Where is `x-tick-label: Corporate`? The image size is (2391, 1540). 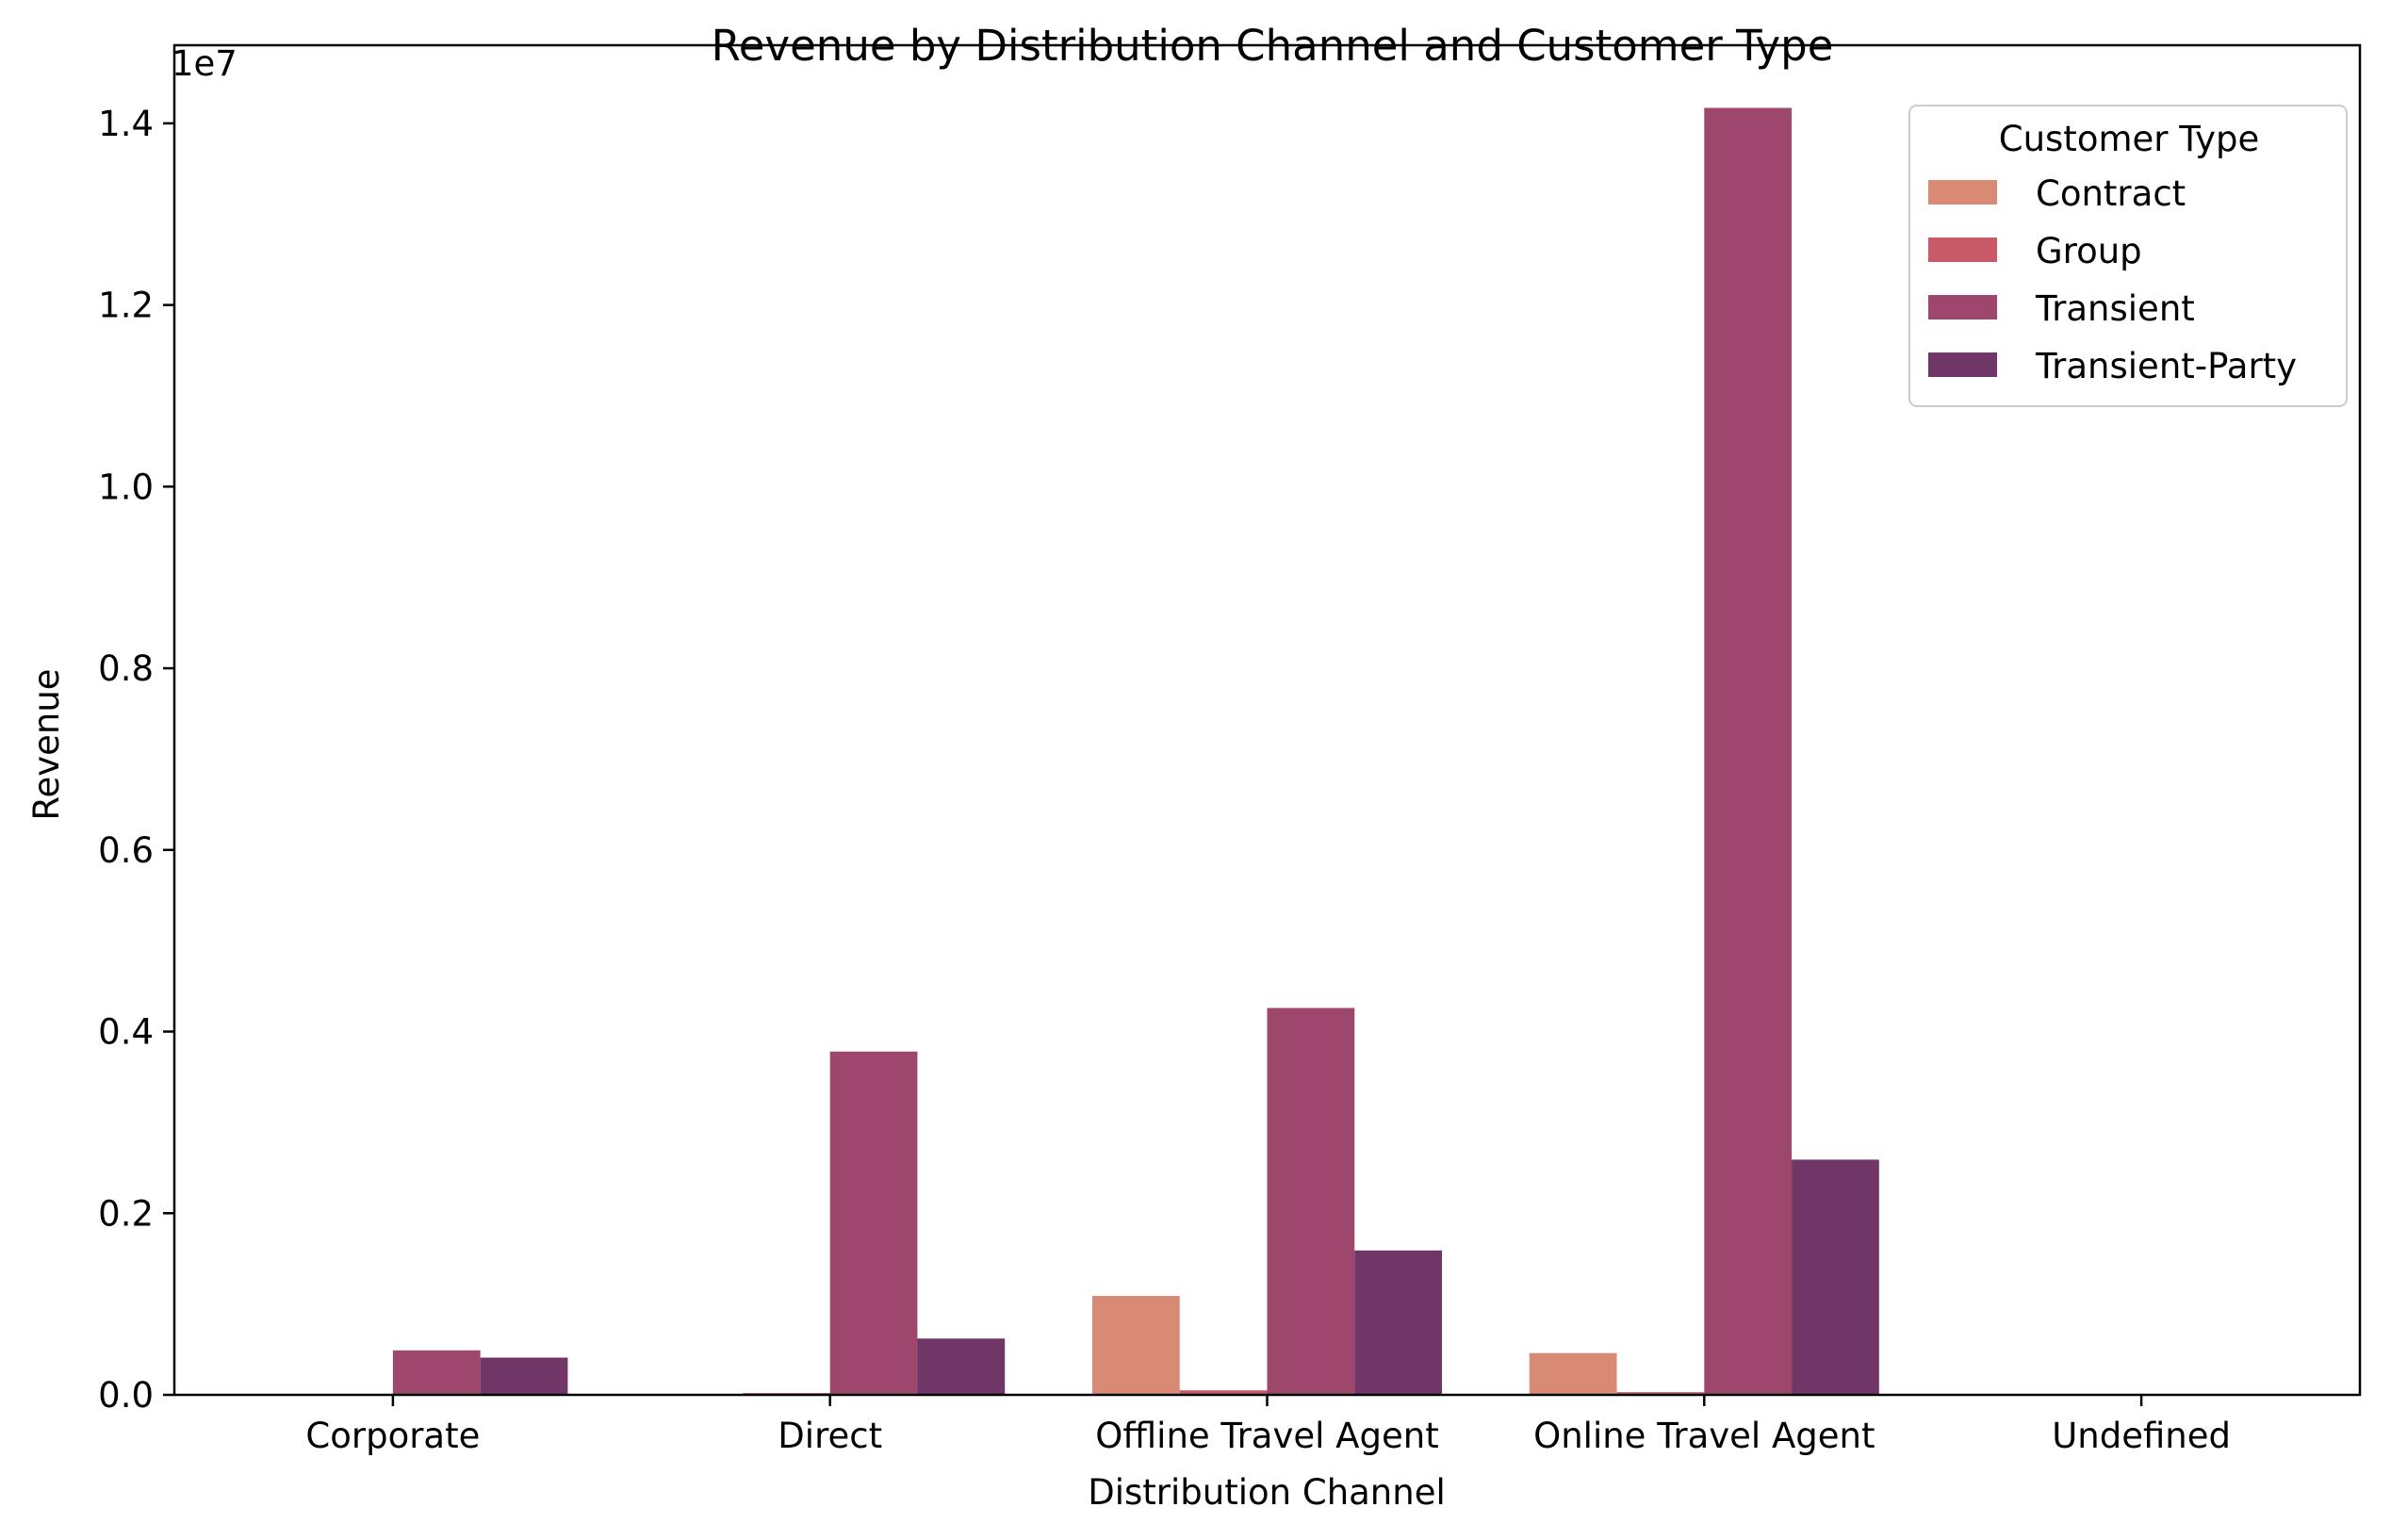
x-tick-label: Corporate is located at coordinates (392, 1436).